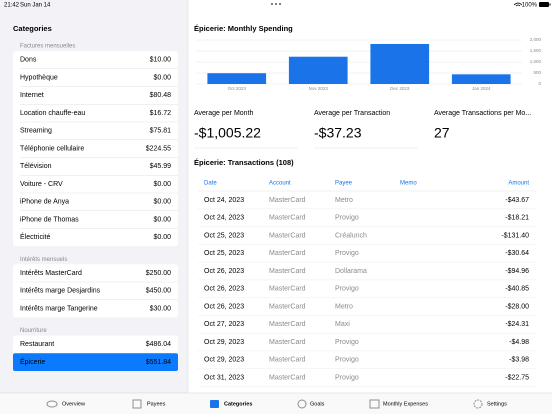 This screenshot has width=552, height=414. What do you see at coordinates (33, 331) in the screenshot?
I see `group-header: Nourriture` at bounding box center [33, 331].